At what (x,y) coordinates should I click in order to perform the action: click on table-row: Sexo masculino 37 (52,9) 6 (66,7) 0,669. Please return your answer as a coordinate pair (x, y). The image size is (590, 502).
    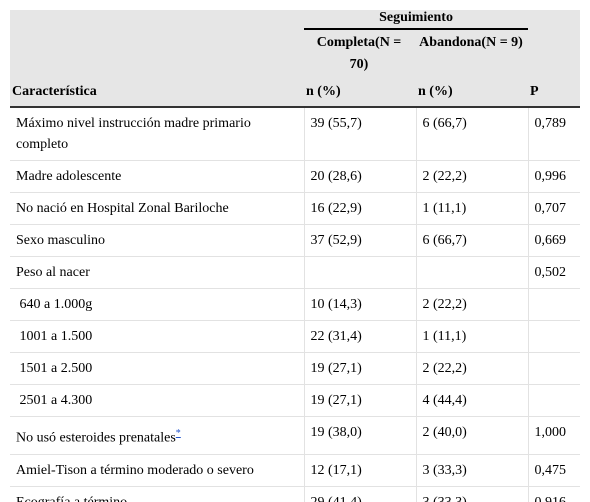
    Looking at the image, I should click on (295, 240).